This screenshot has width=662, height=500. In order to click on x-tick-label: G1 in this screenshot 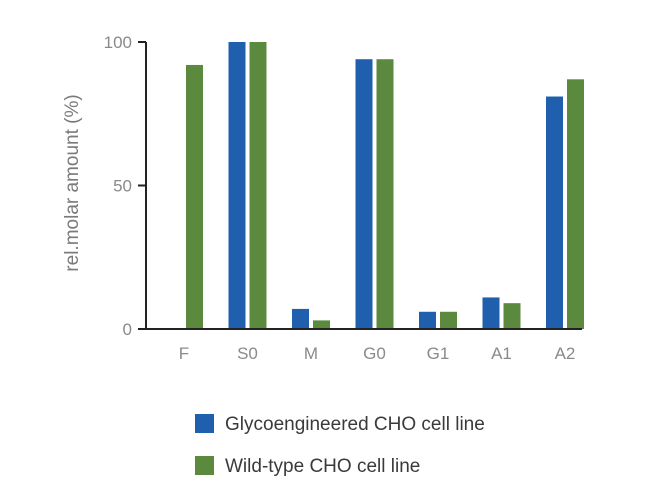, I will do `click(438, 353)`.